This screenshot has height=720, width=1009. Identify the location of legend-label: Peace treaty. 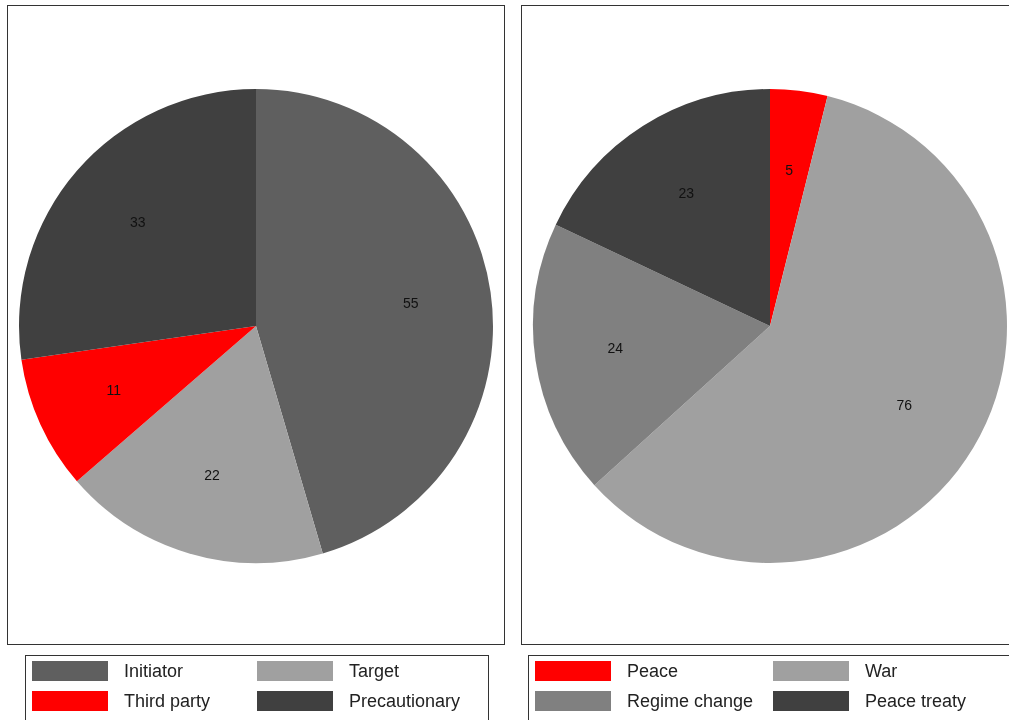
(916, 701).